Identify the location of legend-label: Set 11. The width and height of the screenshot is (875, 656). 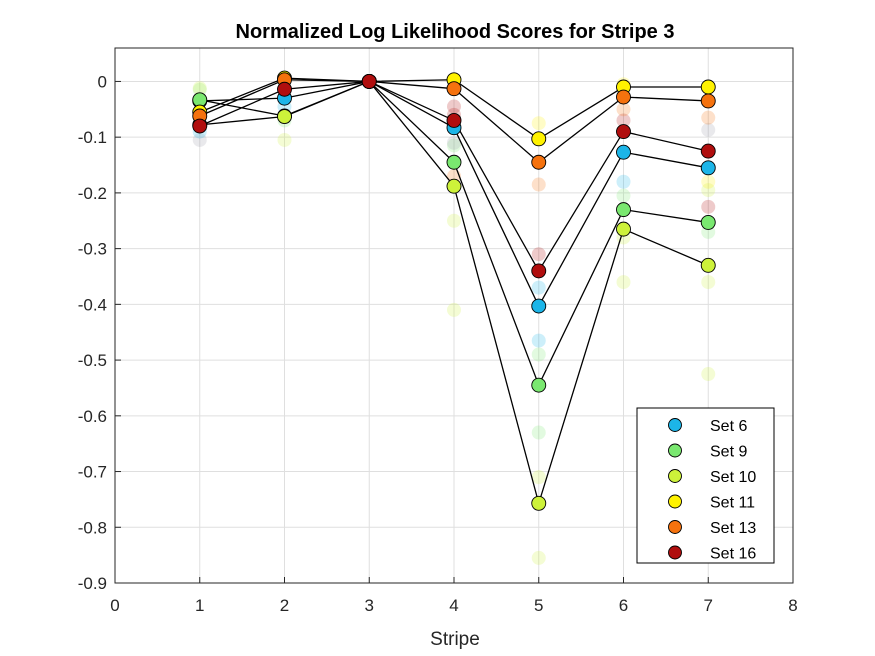
(732, 503).